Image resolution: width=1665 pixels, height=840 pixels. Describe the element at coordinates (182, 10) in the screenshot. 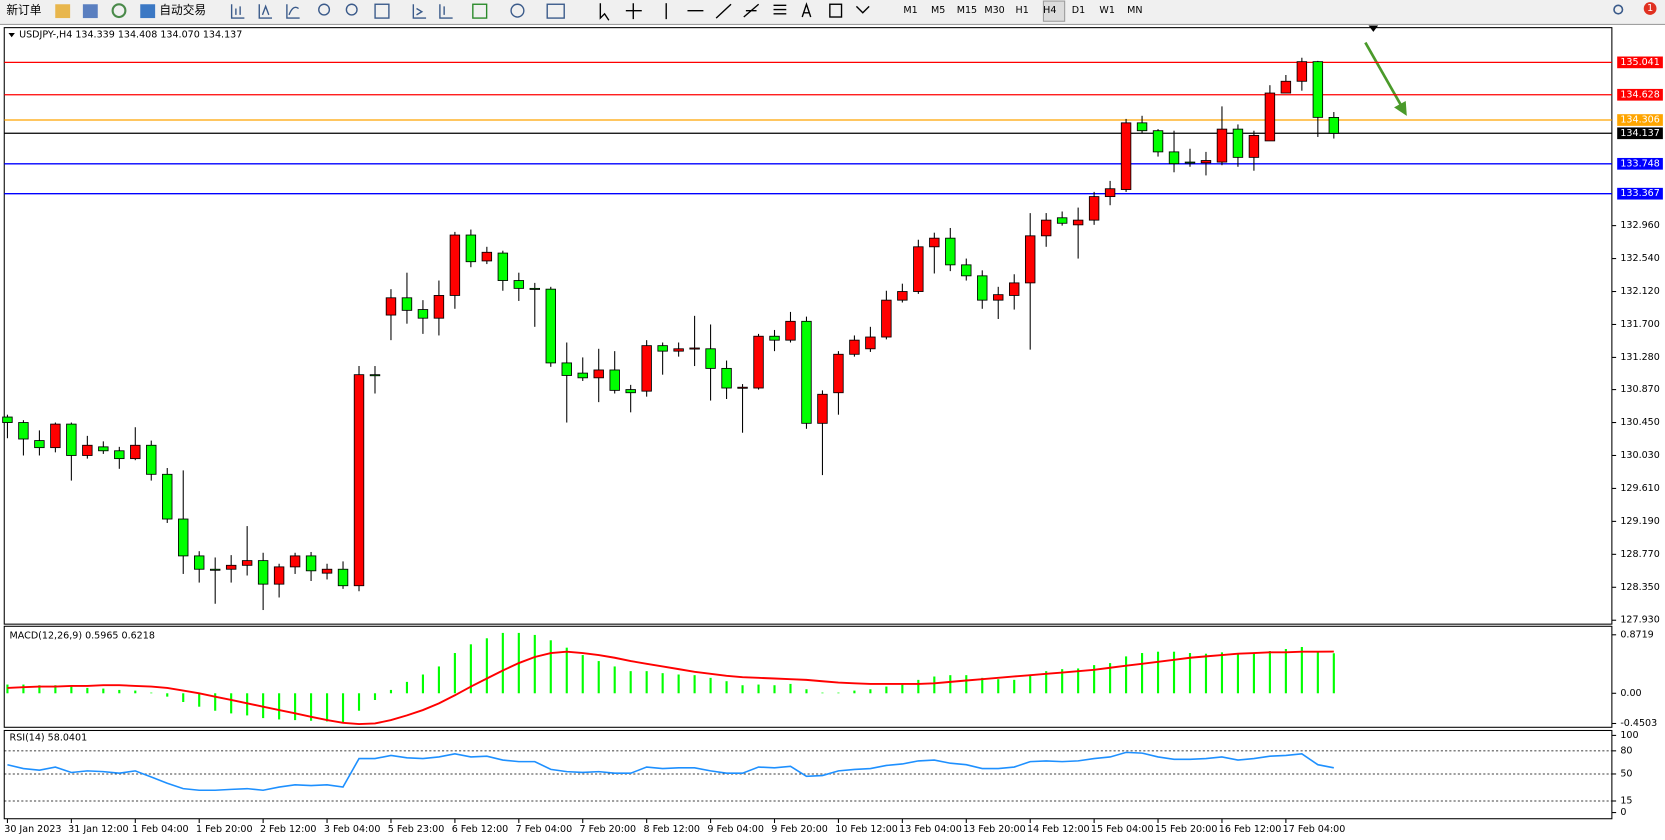

I see `auto-trading-button: 自动交易` at that location.